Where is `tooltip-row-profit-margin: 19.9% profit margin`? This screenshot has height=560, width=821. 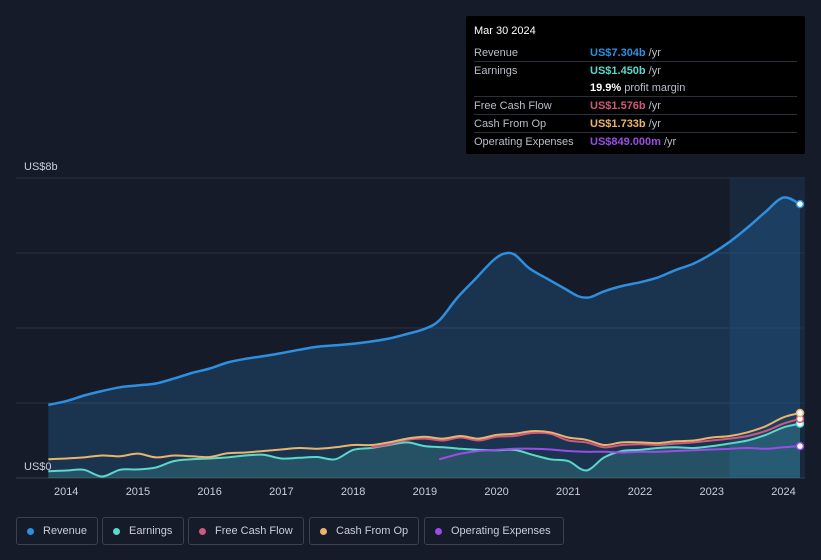 tooltip-row-profit-margin: 19.9% profit margin is located at coordinates (635, 87).